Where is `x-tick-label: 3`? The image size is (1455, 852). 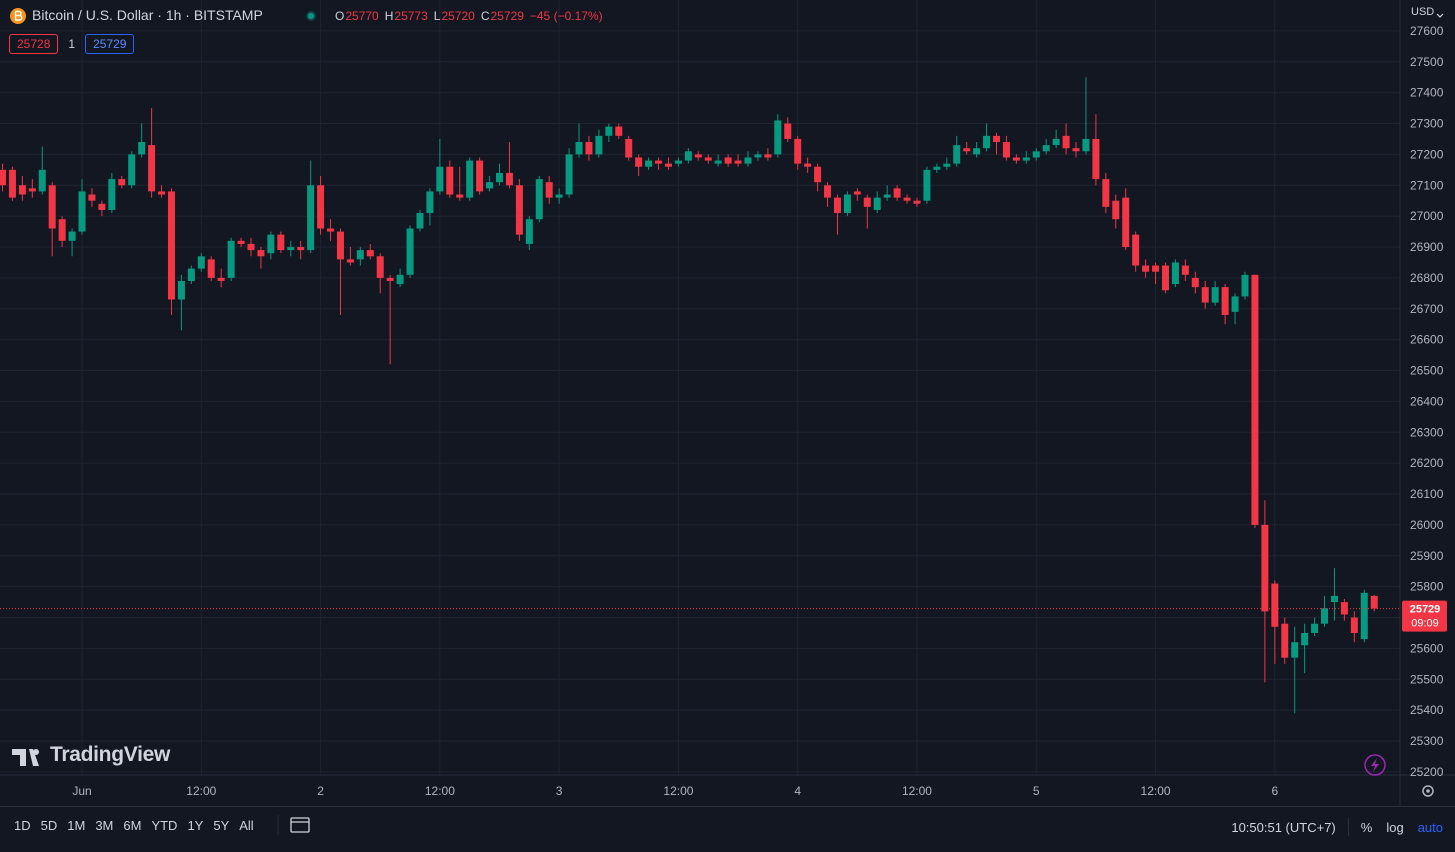 x-tick-label: 3 is located at coordinates (559, 791).